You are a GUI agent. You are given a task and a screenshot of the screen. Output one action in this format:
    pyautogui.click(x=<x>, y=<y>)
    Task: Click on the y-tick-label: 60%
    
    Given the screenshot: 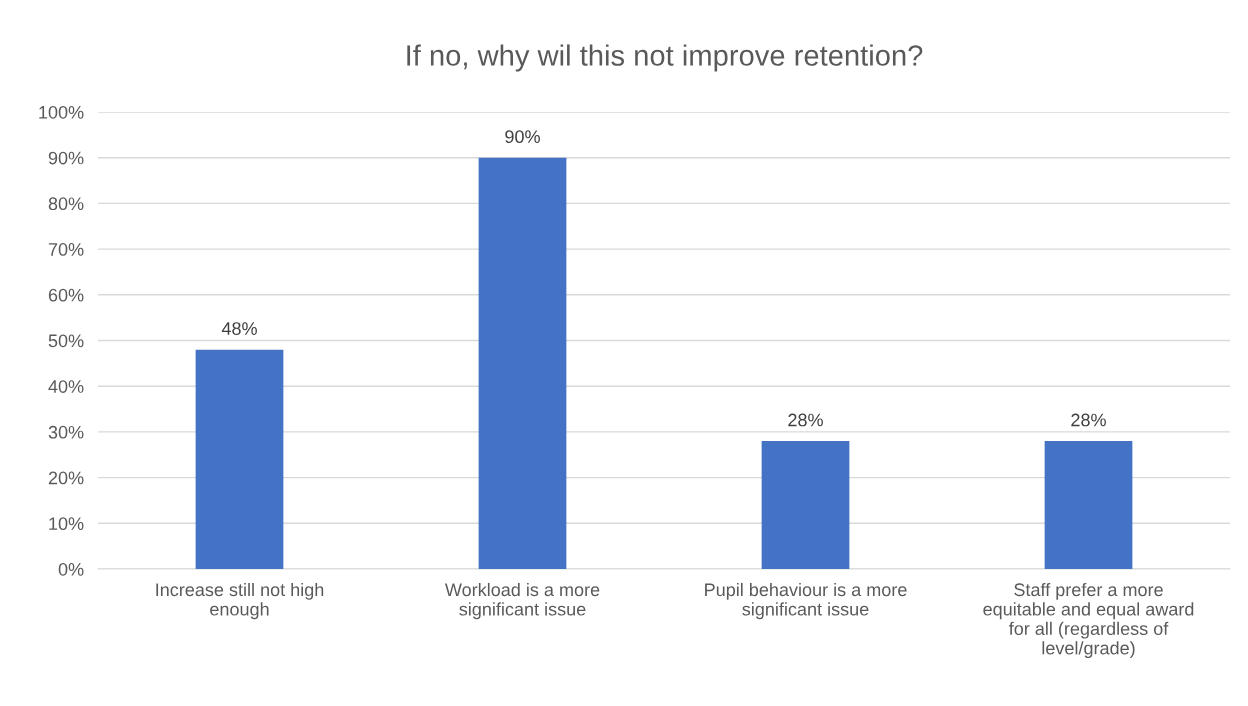 What is the action you would take?
    pyautogui.click(x=66, y=295)
    